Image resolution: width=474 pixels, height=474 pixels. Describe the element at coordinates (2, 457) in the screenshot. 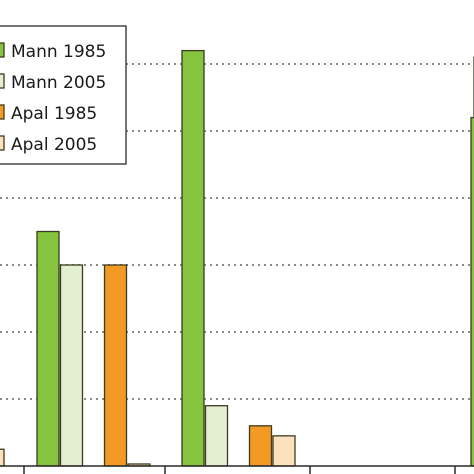

I see `bar-partial-left` at that location.